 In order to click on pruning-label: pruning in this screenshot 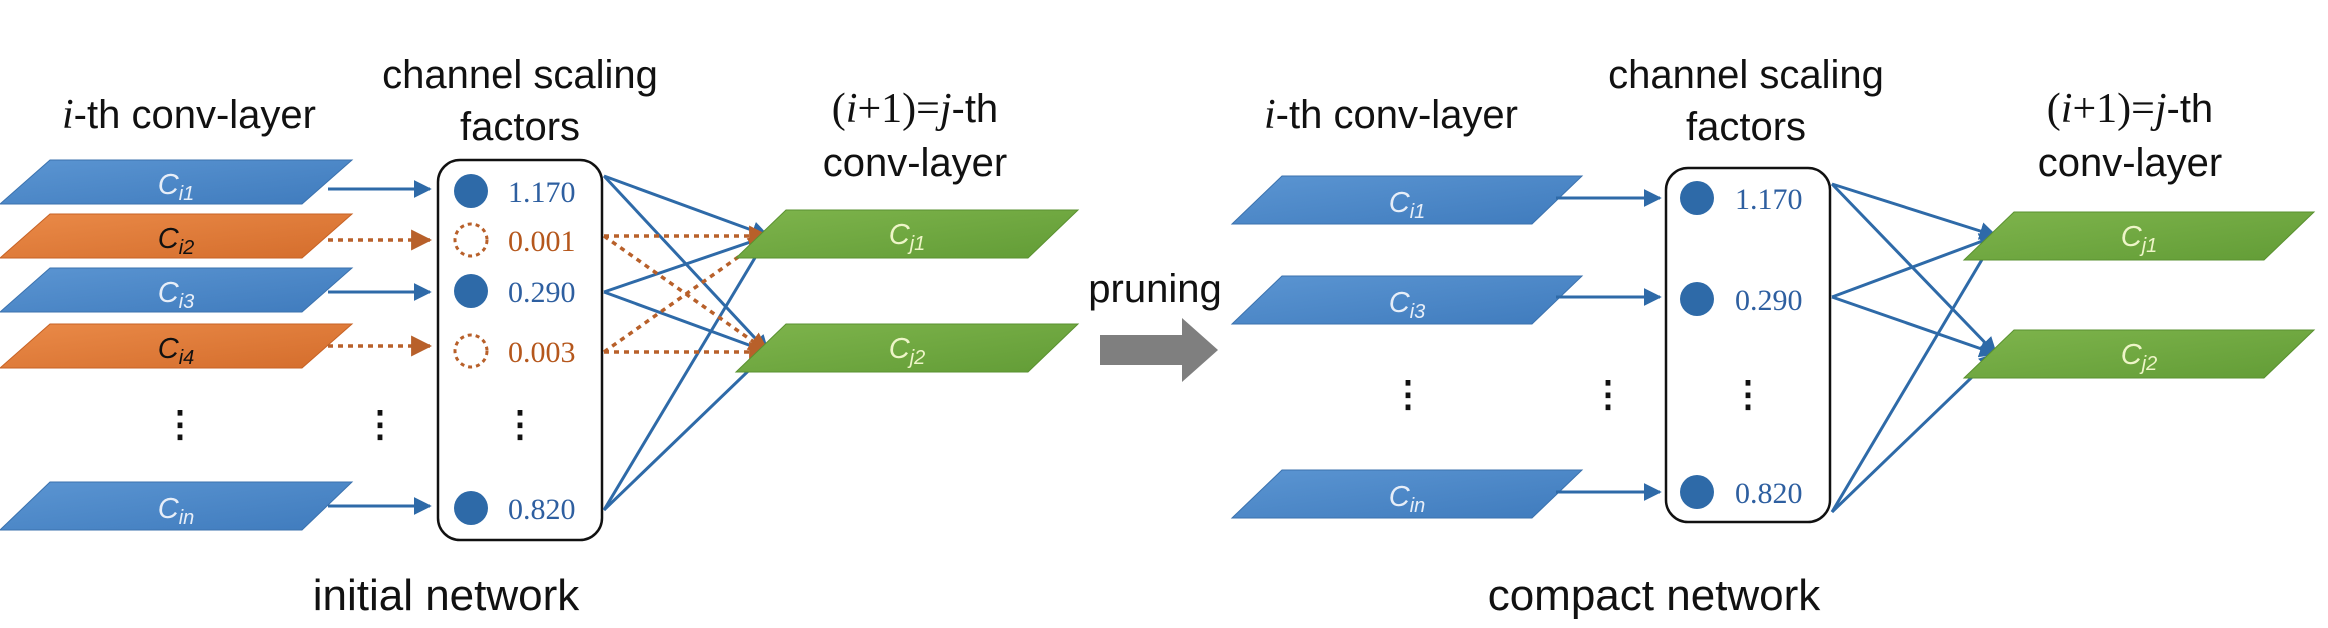, I will do `click(1154, 289)`.